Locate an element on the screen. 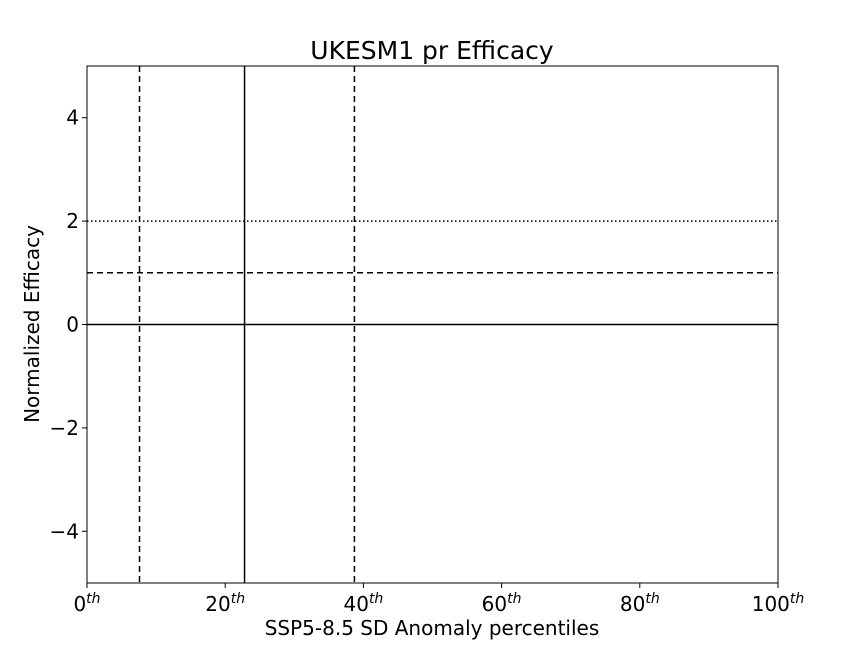 The height and width of the screenshot is (648, 864). x-axis-label: SSP5-8.5 SD Anomaly percentiles is located at coordinates (432, 628).